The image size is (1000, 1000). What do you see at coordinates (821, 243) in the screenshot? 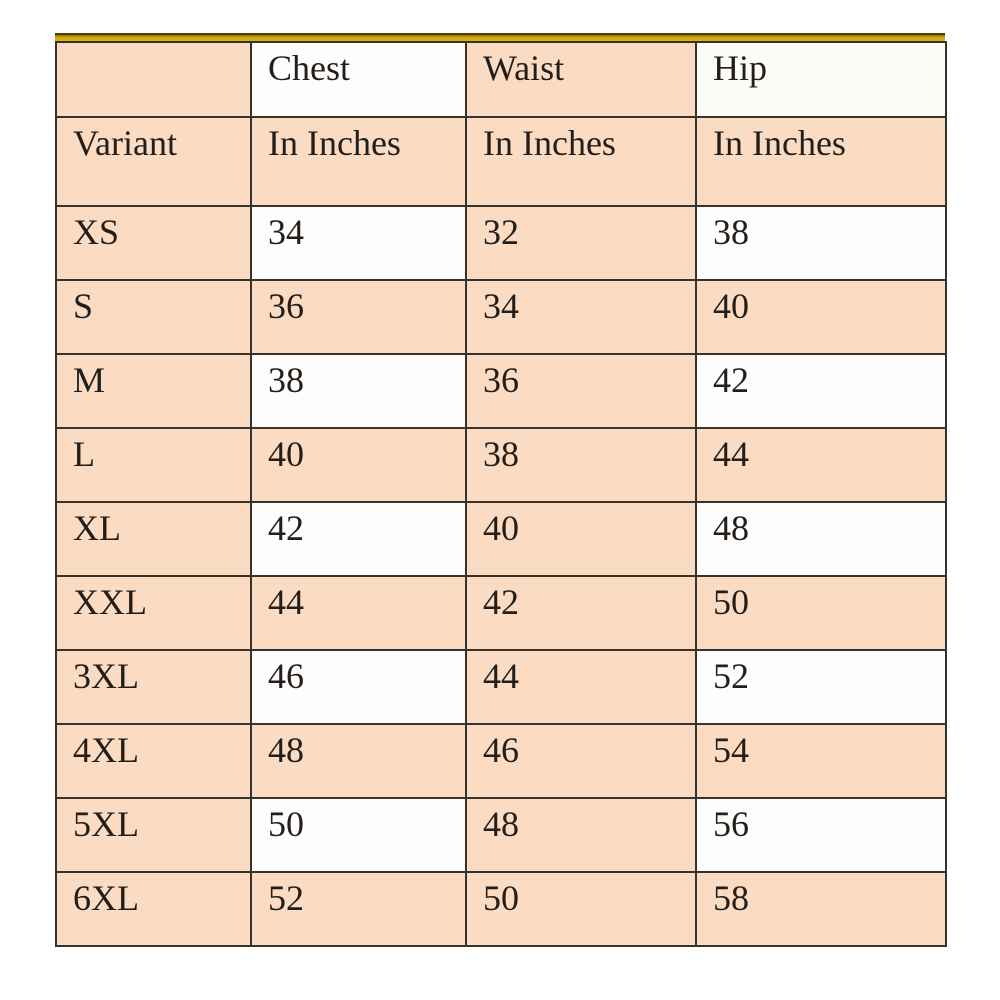
I see `cell-hip: 38` at bounding box center [821, 243].